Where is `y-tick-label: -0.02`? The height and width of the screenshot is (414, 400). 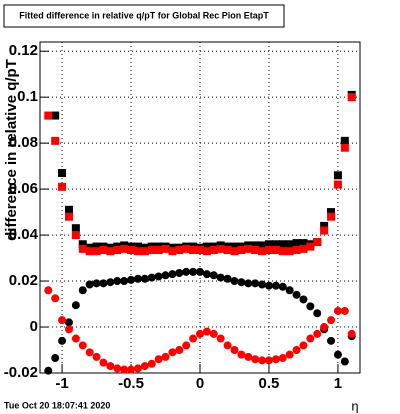
y-tick-label: -0.02 is located at coordinates (21, 372).